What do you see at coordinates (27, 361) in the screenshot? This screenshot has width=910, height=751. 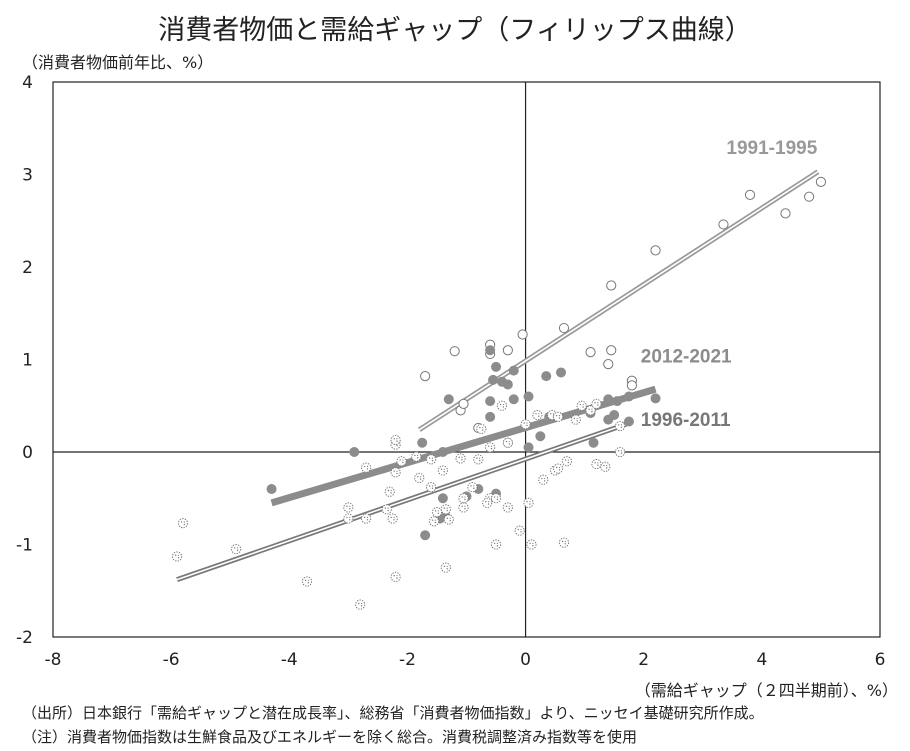 I see `y-tick-label: 1` at bounding box center [27, 361].